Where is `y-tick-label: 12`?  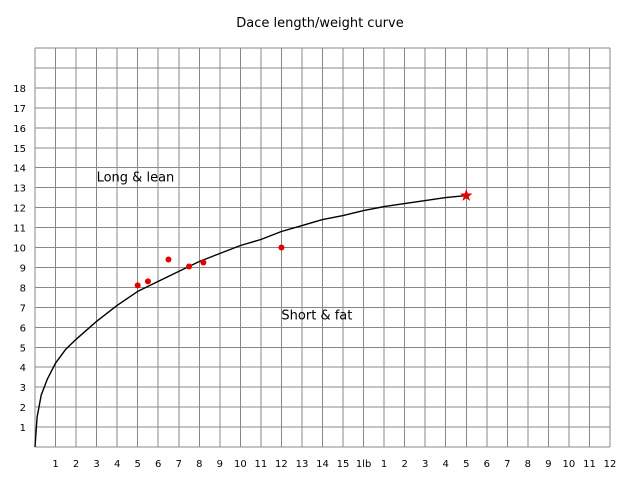 y-tick-label: 12 is located at coordinates (19, 209).